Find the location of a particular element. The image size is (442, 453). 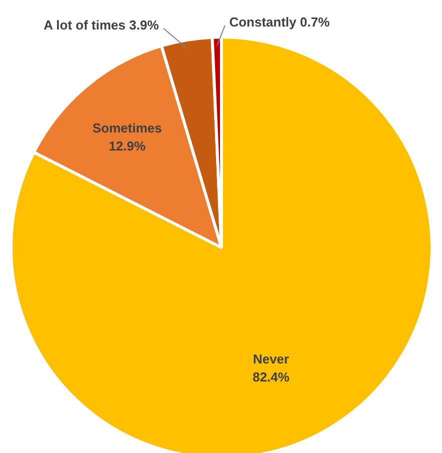

slice-label: A lot of times 3.9% is located at coordinates (102, 24).